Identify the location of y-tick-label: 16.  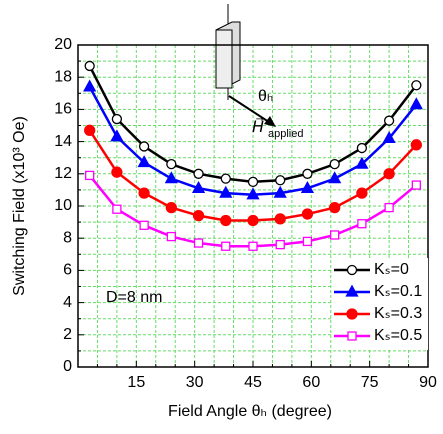
(63, 109).